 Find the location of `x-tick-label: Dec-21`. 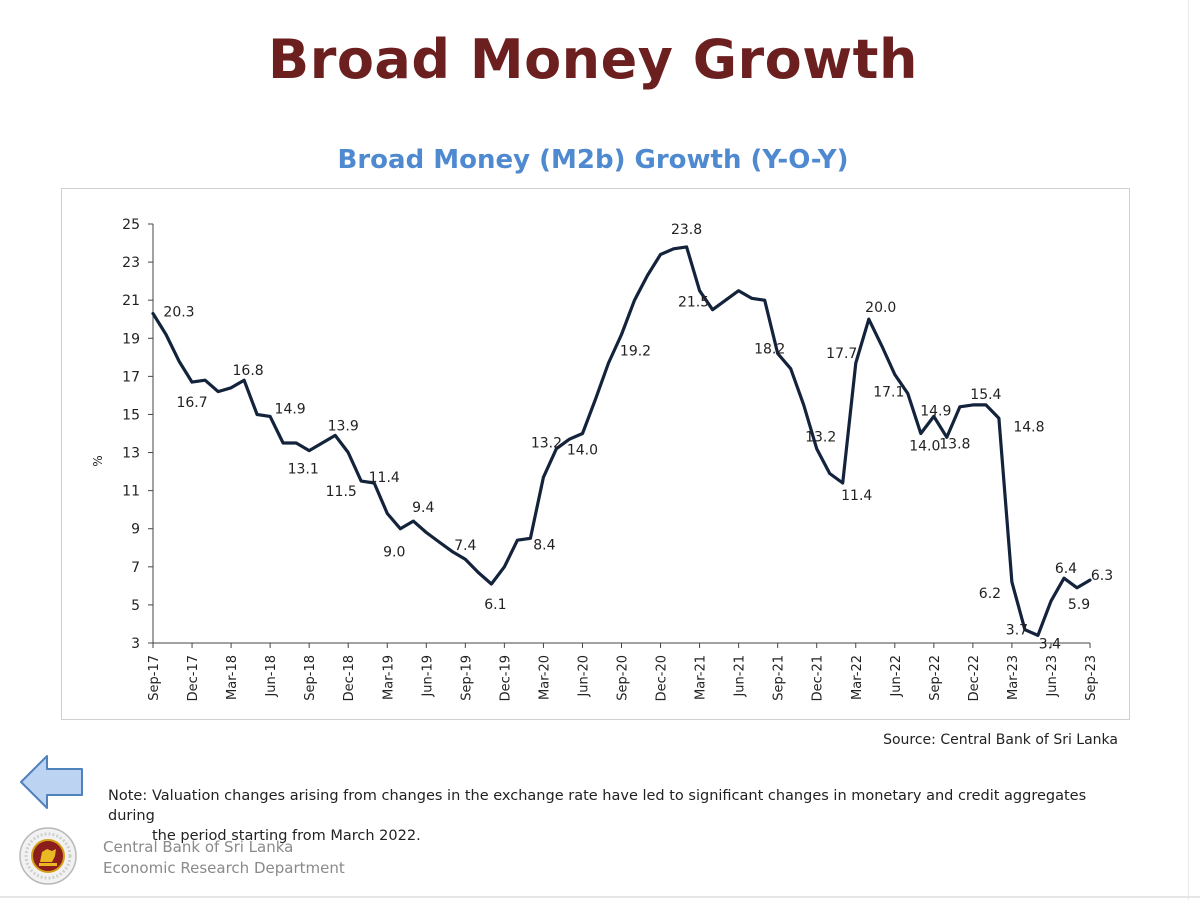

x-tick-label: Dec-21 is located at coordinates (818, 678).